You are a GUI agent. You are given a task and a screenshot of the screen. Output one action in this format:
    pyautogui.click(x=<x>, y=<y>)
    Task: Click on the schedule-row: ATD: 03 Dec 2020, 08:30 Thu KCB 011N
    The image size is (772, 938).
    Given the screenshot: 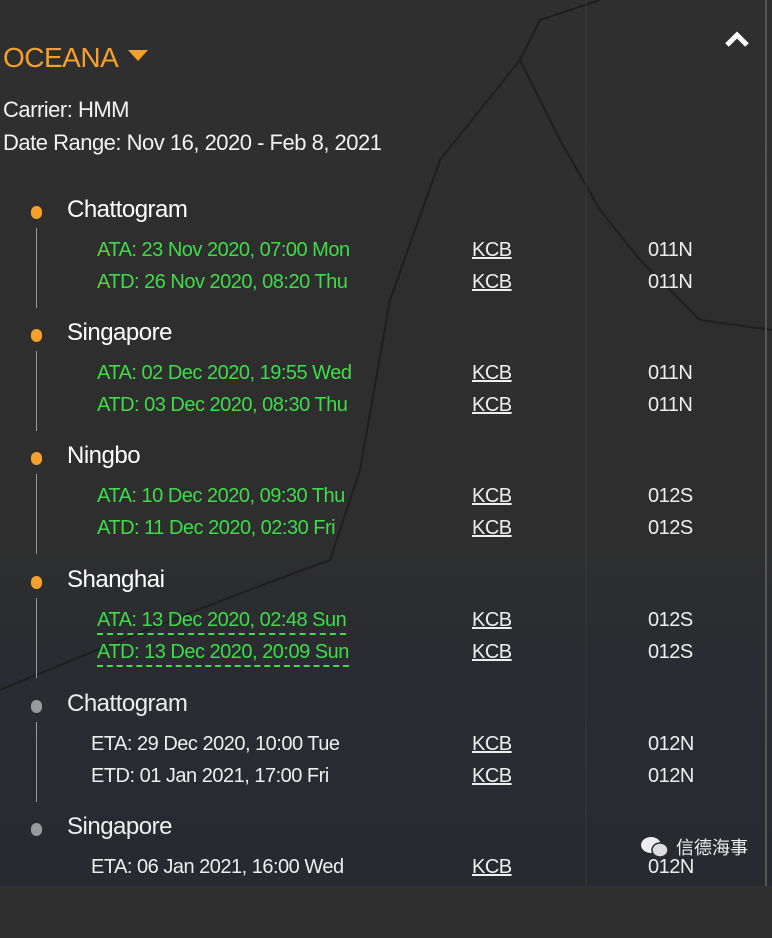 What is the action you would take?
    pyautogui.click(x=386, y=408)
    